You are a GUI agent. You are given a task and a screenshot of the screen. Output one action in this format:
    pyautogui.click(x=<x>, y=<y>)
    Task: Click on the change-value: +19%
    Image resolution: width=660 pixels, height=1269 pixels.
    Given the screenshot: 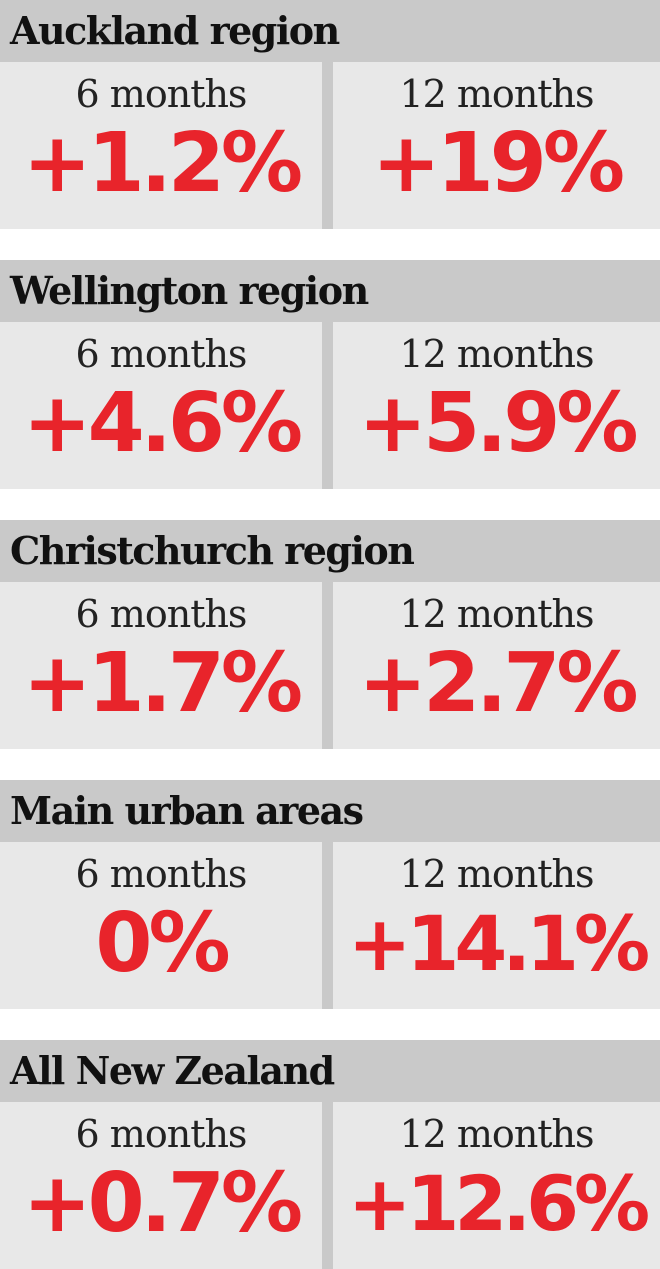 What is the action you would take?
    pyautogui.click(x=498, y=163)
    